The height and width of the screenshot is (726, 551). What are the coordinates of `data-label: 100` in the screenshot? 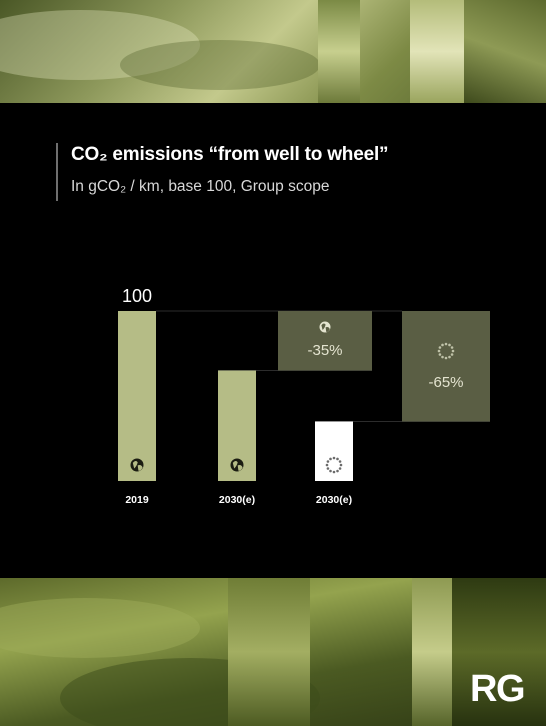 It's located at (137, 296).